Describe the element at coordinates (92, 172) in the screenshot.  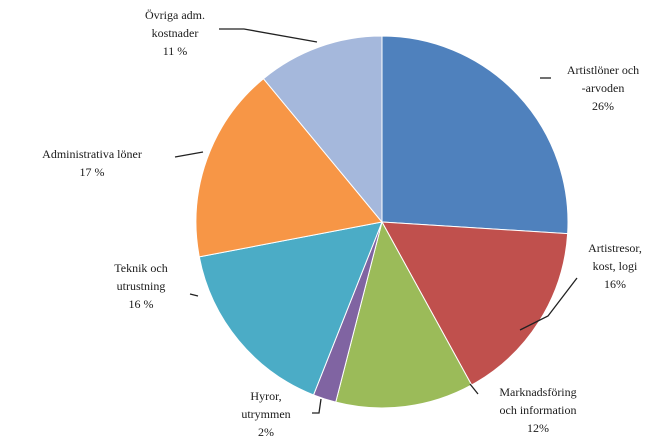
I see `slice-value-label: 17 %` at that location.